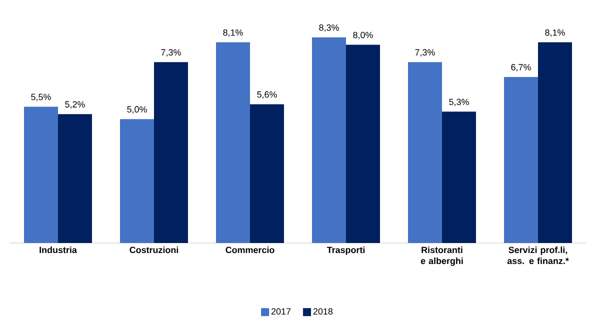  What do you see at coordinates (363, 36) in the screenshot?
I see `data-label: 8,0%` at bounding box center [363, 36].